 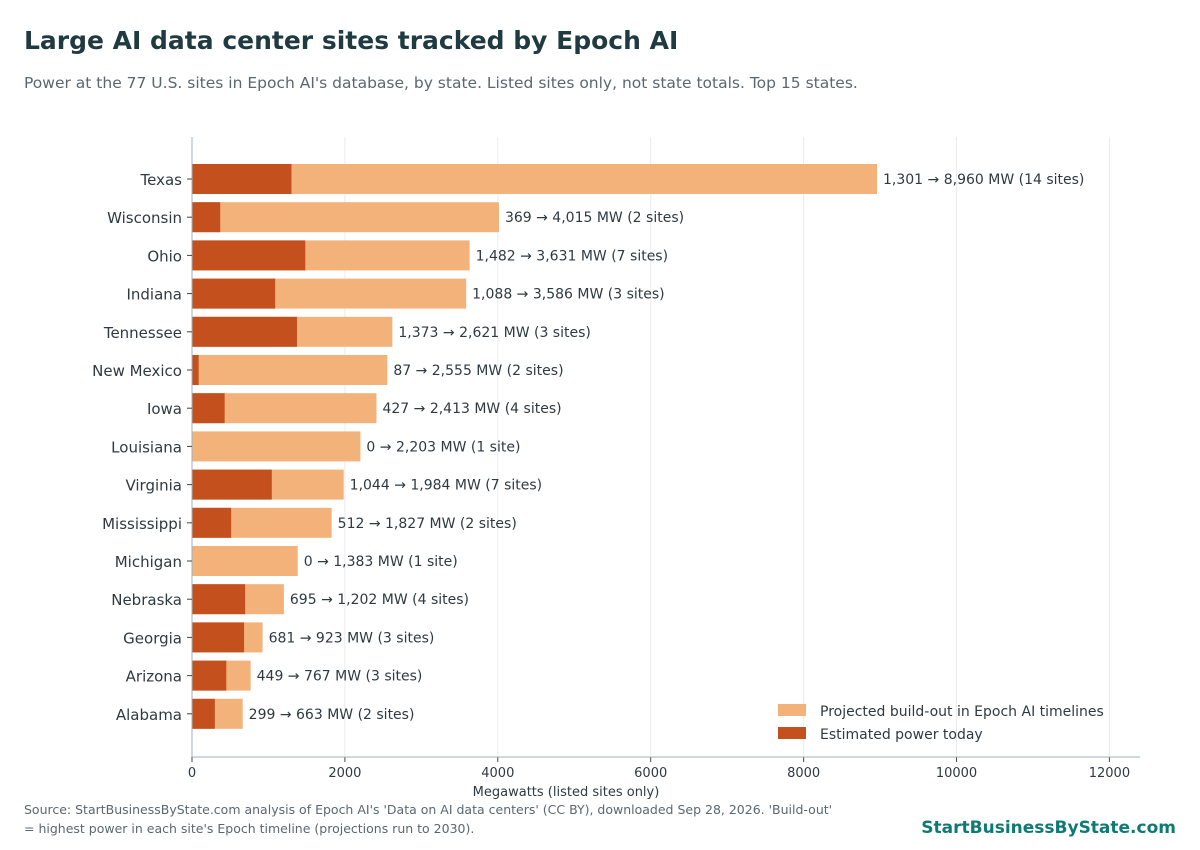 What do you see at coordinates (344, 773) in the screenshot?
I see `x-tick-label-2000: 2000` at bounding box center [344, 773].